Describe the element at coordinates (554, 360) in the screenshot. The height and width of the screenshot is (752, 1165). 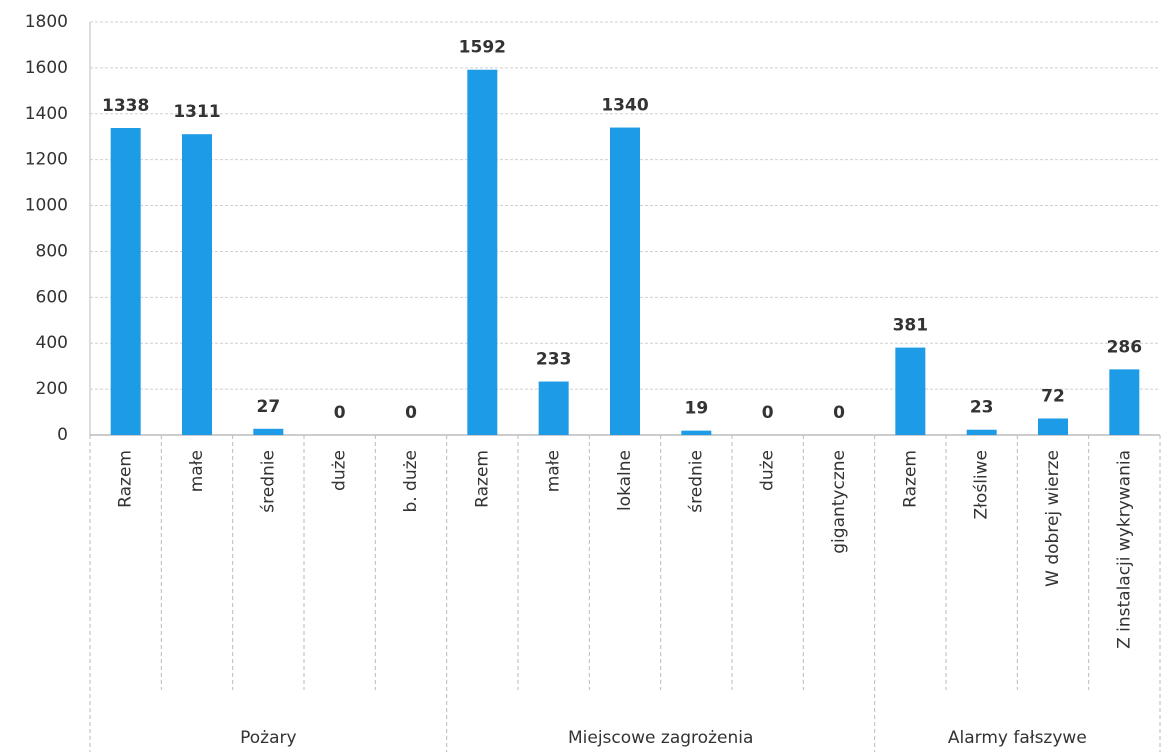
I see `data-label: 233` at that location.